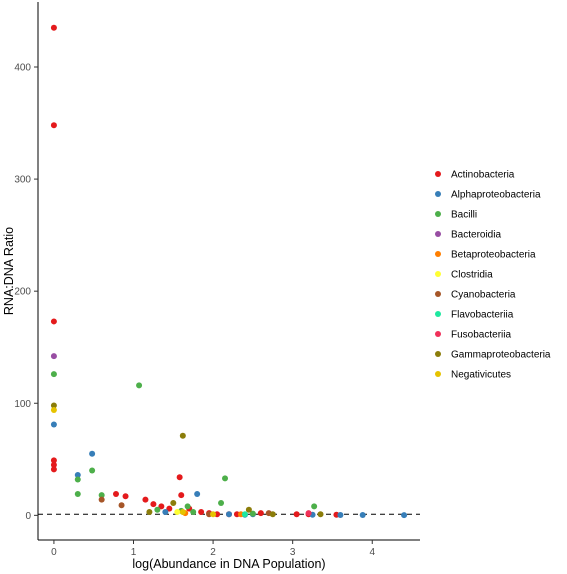 This screenshot has width=567, height=574. I want to click on legend-label: Negativicutes, so click(481, 375).